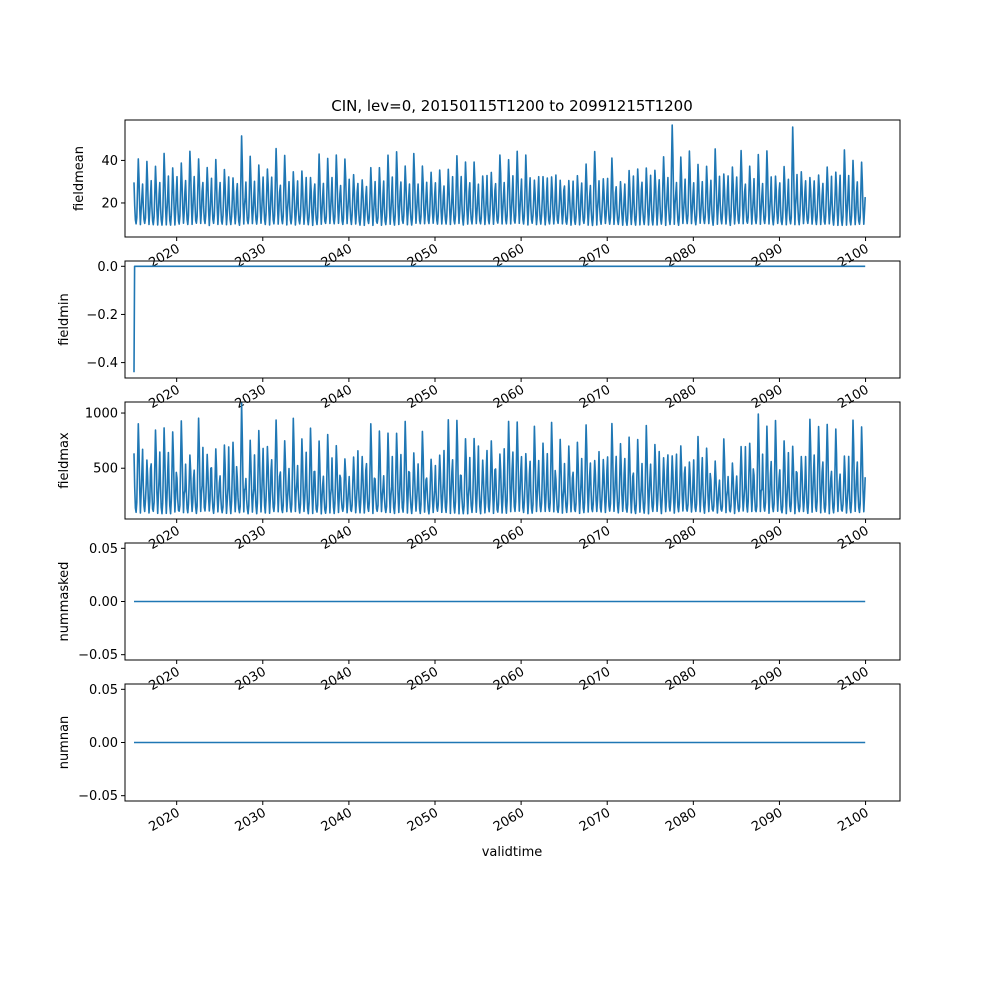 Image resolution: width=1000 pixels, height=1000 pixels. I want to click on fieldmax-ylabel: fieldmax, so click(64, 460).